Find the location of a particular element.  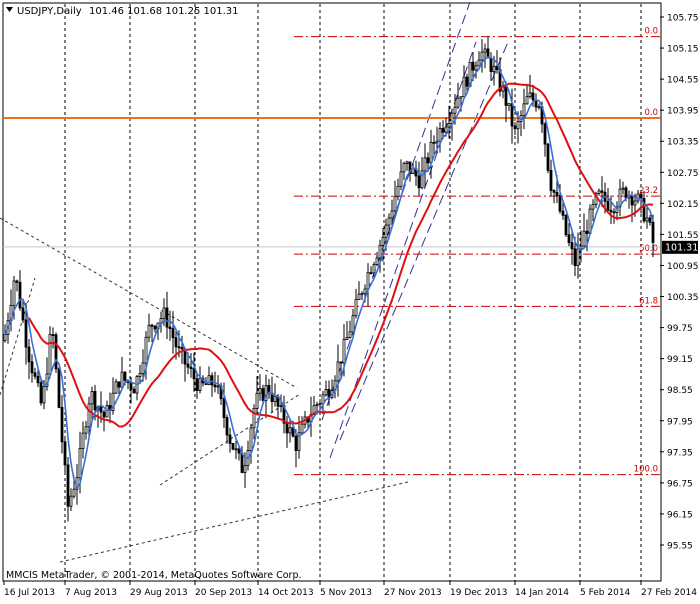

symbol-dropdown: USDJPY,Daily is located at coordinates (44, 11).